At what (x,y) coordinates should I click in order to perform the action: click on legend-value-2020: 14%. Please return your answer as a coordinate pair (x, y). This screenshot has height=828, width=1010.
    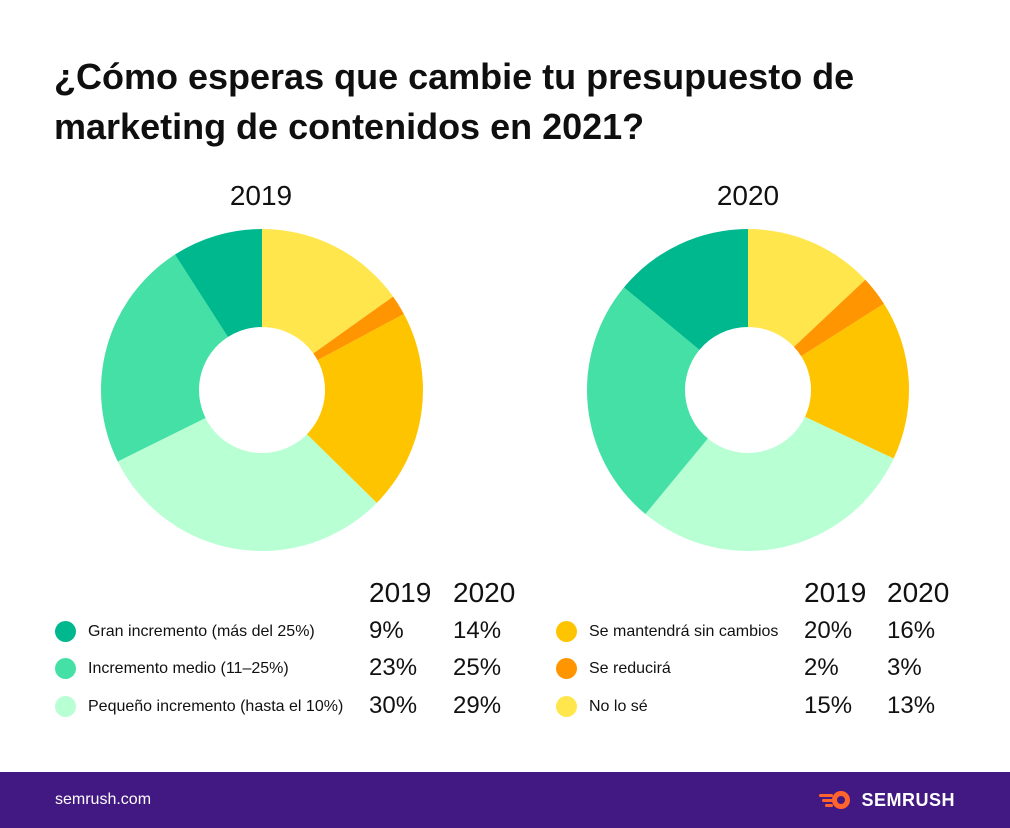
    Looking at the image, I should click on (477, 630).